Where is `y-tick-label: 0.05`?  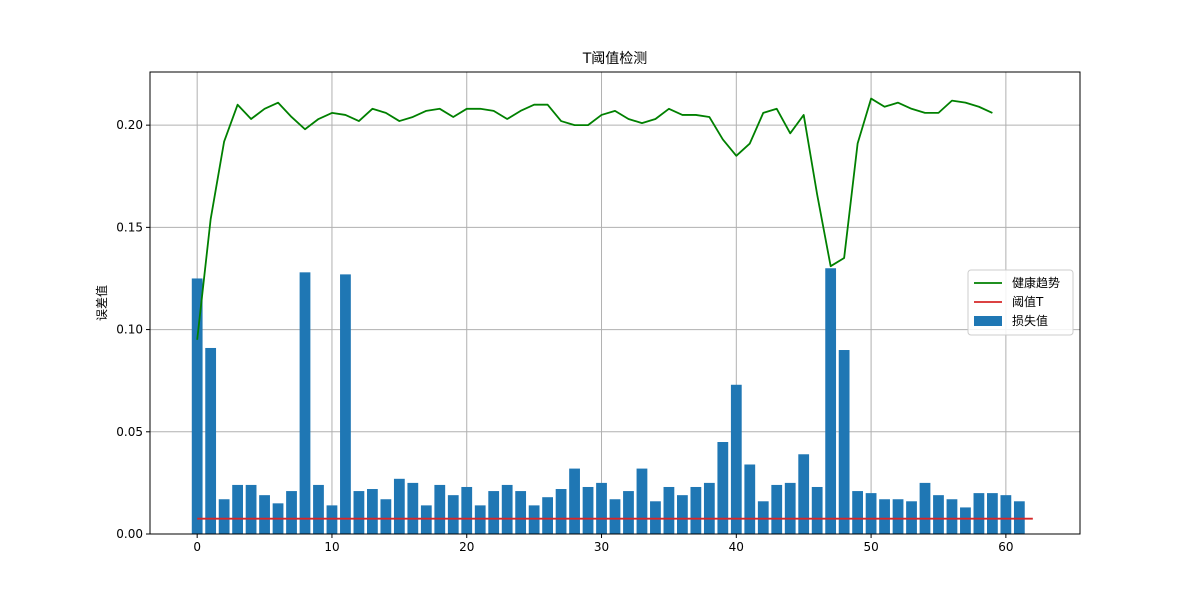
y-tick-label: 0.05 is located at coordinates (129, 432).